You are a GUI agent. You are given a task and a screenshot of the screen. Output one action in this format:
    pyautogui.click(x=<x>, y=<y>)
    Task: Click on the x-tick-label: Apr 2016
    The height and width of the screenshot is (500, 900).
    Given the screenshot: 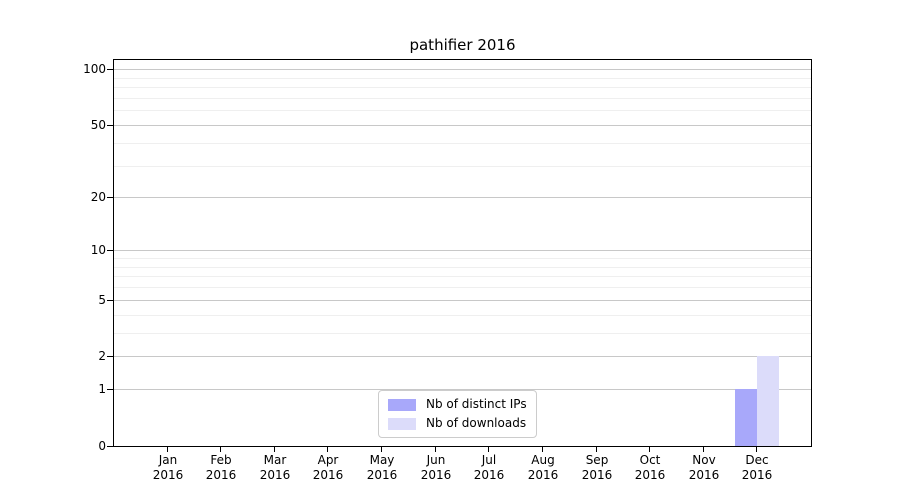 What is the action you would take?
    pyautogui.click(x=328, y=468)
    